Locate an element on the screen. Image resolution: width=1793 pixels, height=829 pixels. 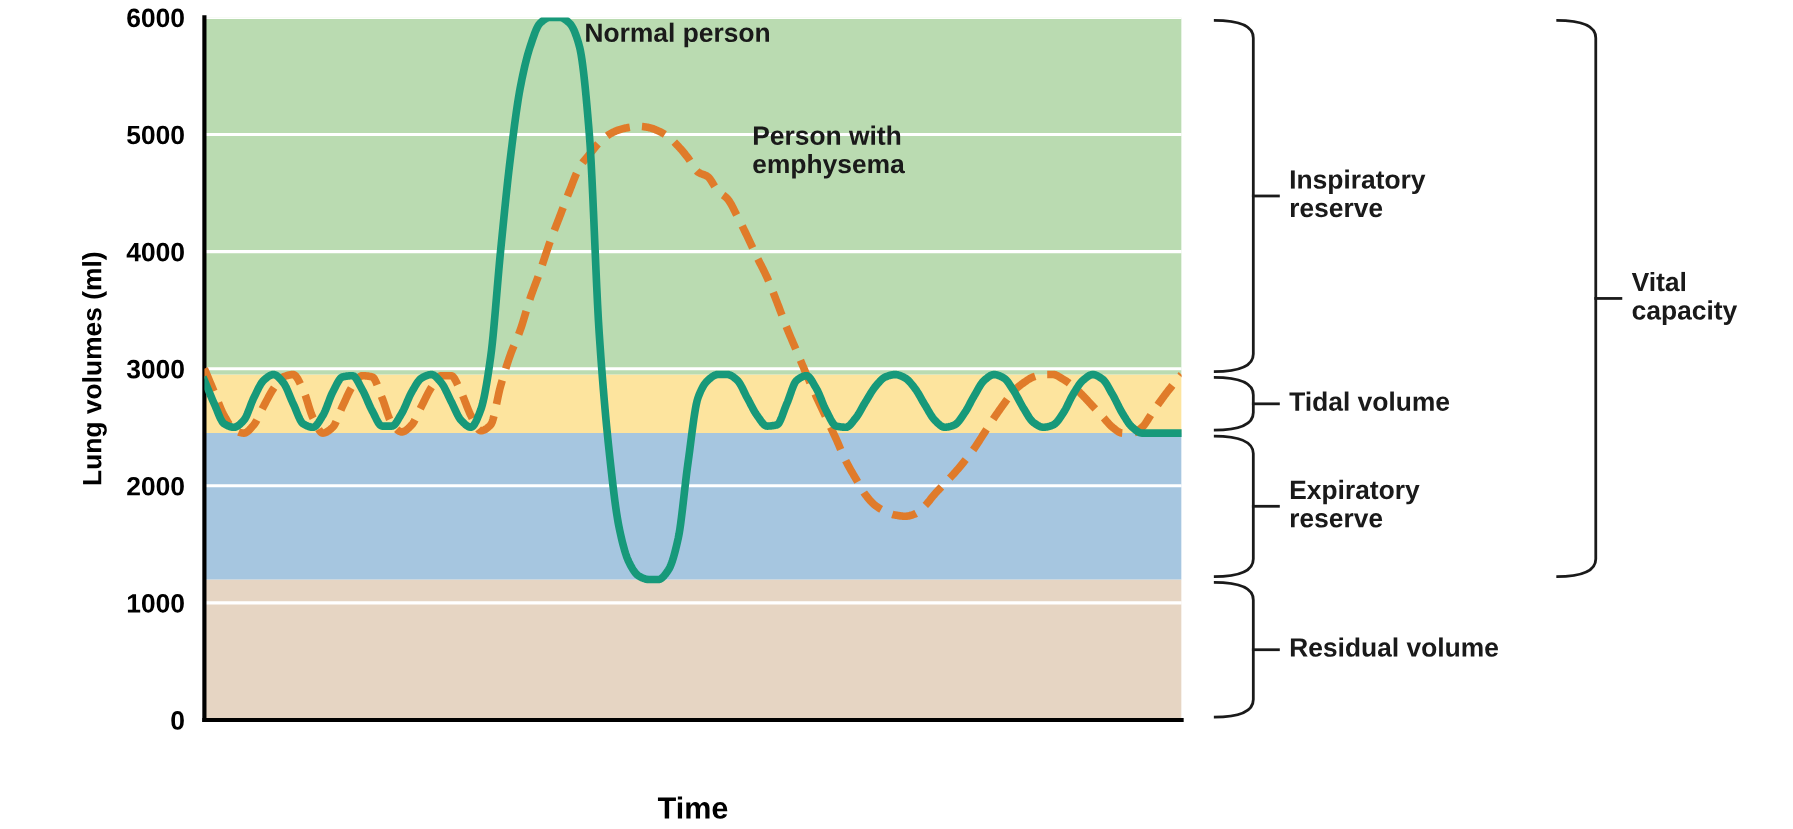
y-tick-label: 5000 is located at coordinates (155, 135).